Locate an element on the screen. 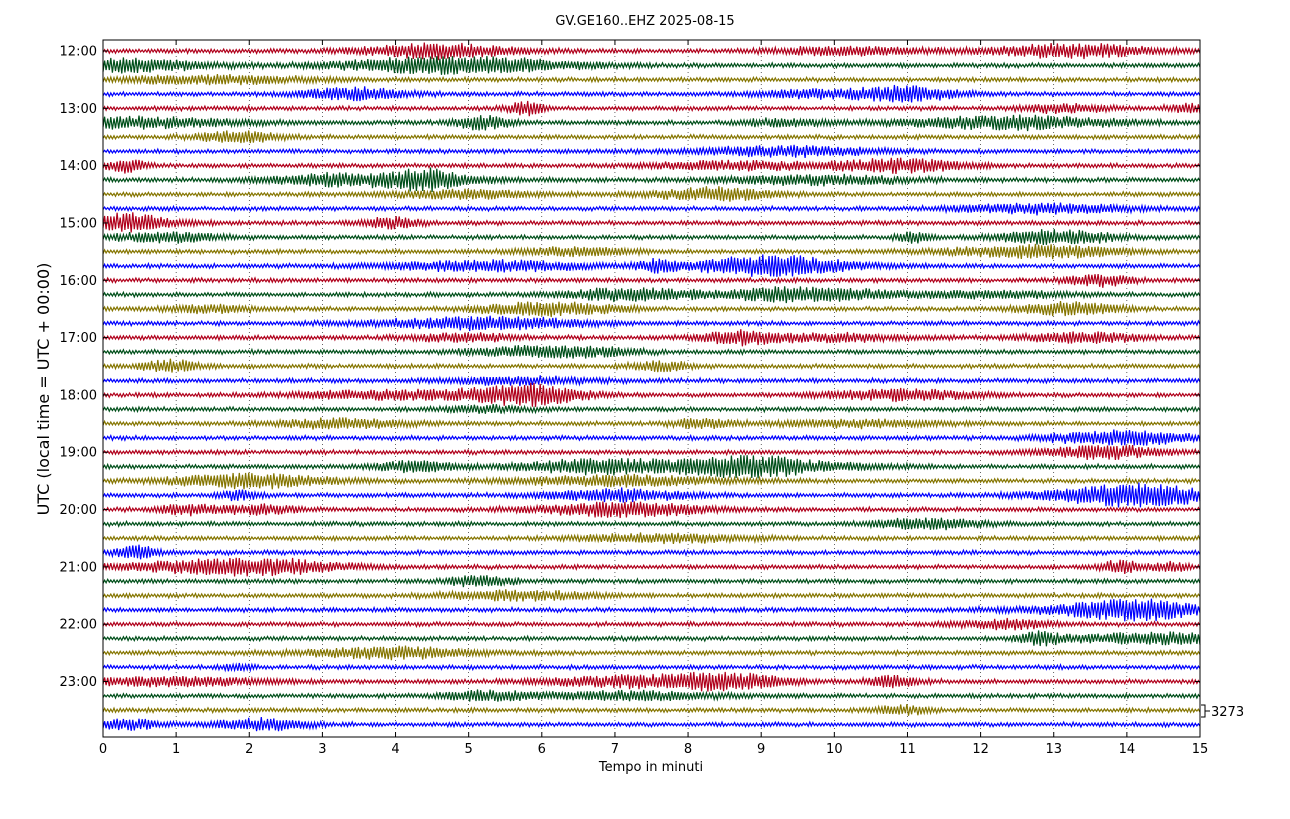 Image resolution: width=1290 pixels, height=819 pixels. x-tick-label: 4 is located at coordinates (395, 749).